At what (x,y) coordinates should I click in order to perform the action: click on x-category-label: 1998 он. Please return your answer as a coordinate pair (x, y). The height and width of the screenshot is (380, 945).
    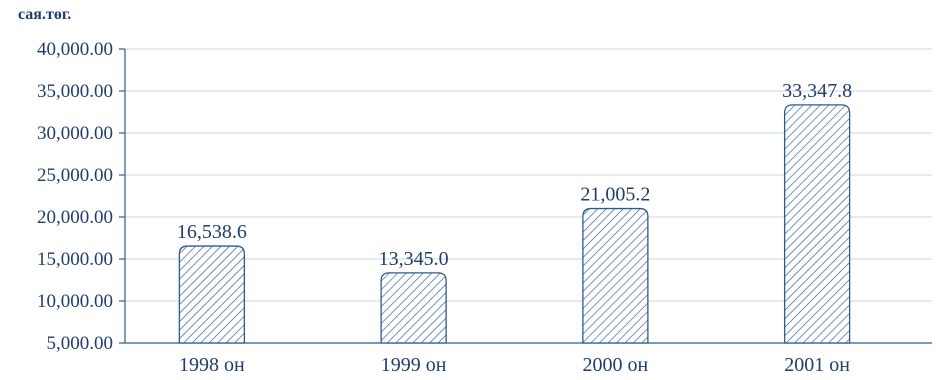
    Looking at the image, I should click on (212, 365).